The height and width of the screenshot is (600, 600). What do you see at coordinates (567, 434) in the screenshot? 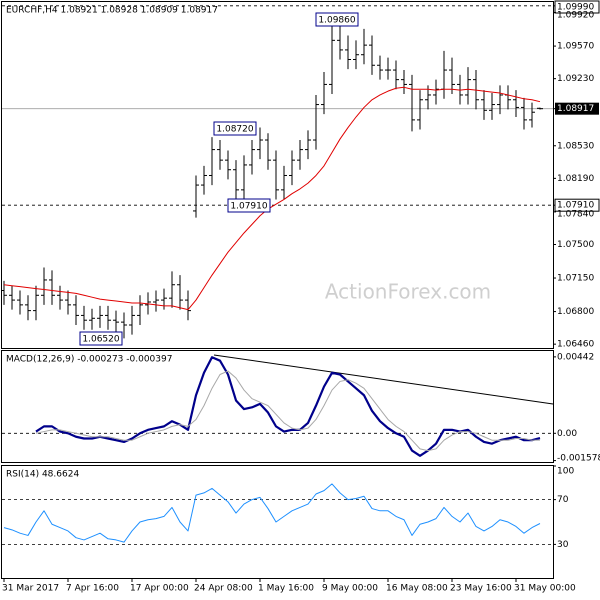
I see `y-tick-label: 0.00` at bounding box center [567, 434].